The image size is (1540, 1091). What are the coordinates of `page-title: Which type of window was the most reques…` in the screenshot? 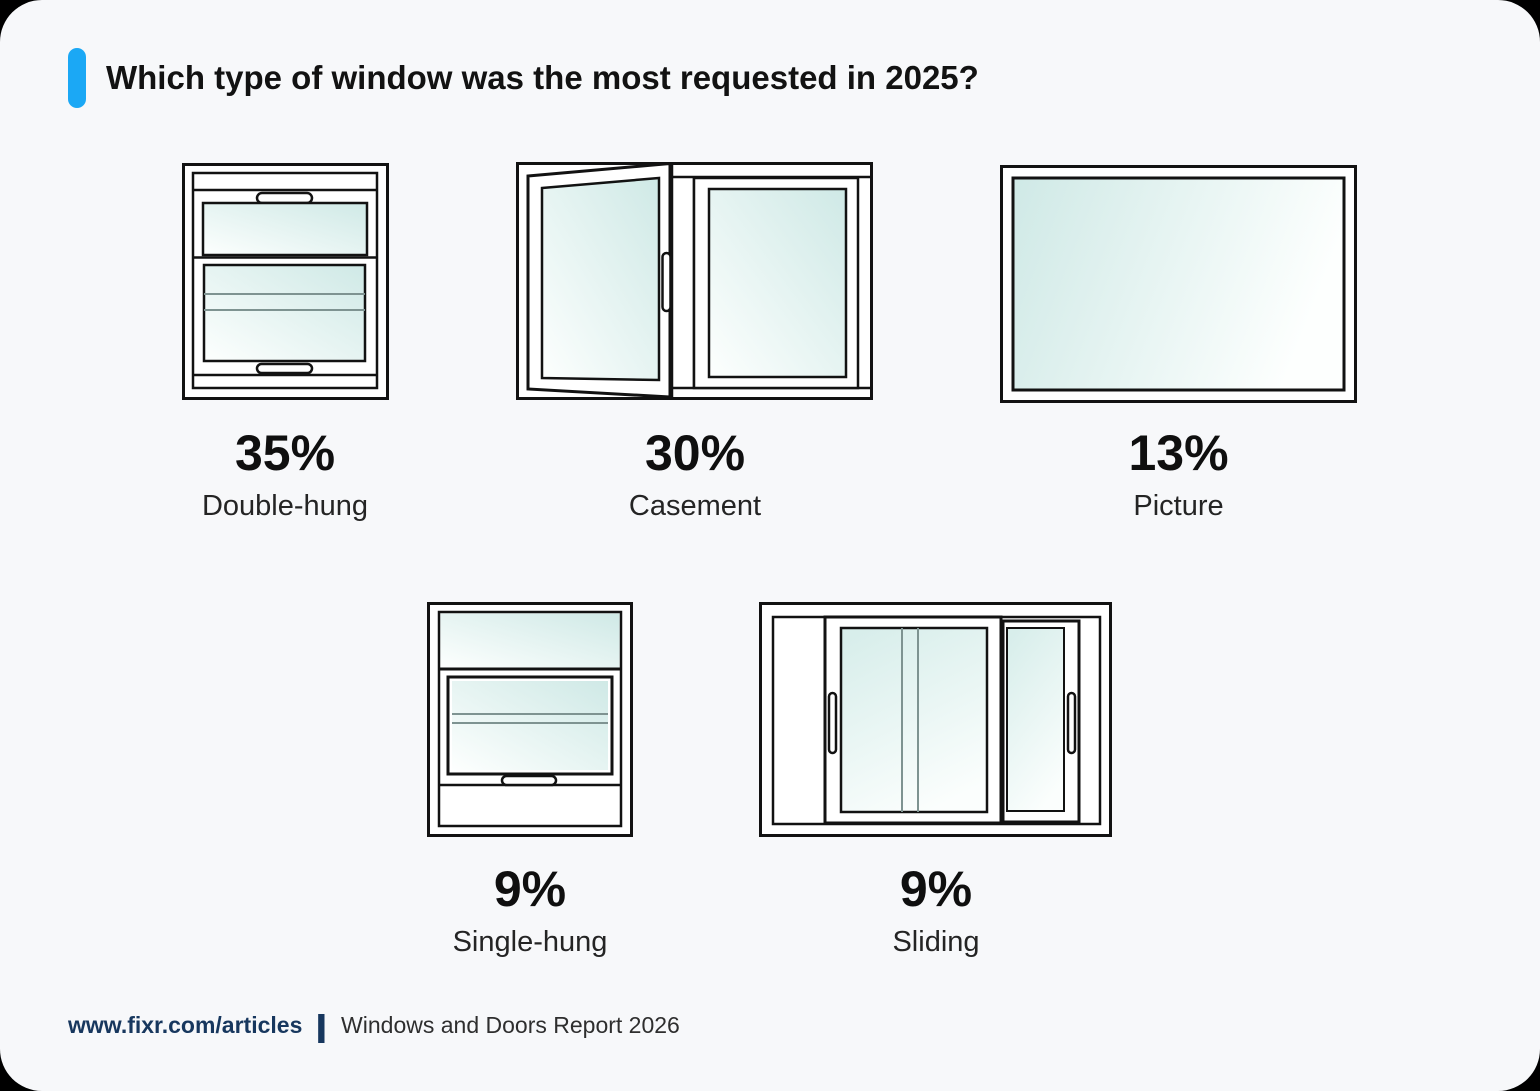 It's located at (542, 78).